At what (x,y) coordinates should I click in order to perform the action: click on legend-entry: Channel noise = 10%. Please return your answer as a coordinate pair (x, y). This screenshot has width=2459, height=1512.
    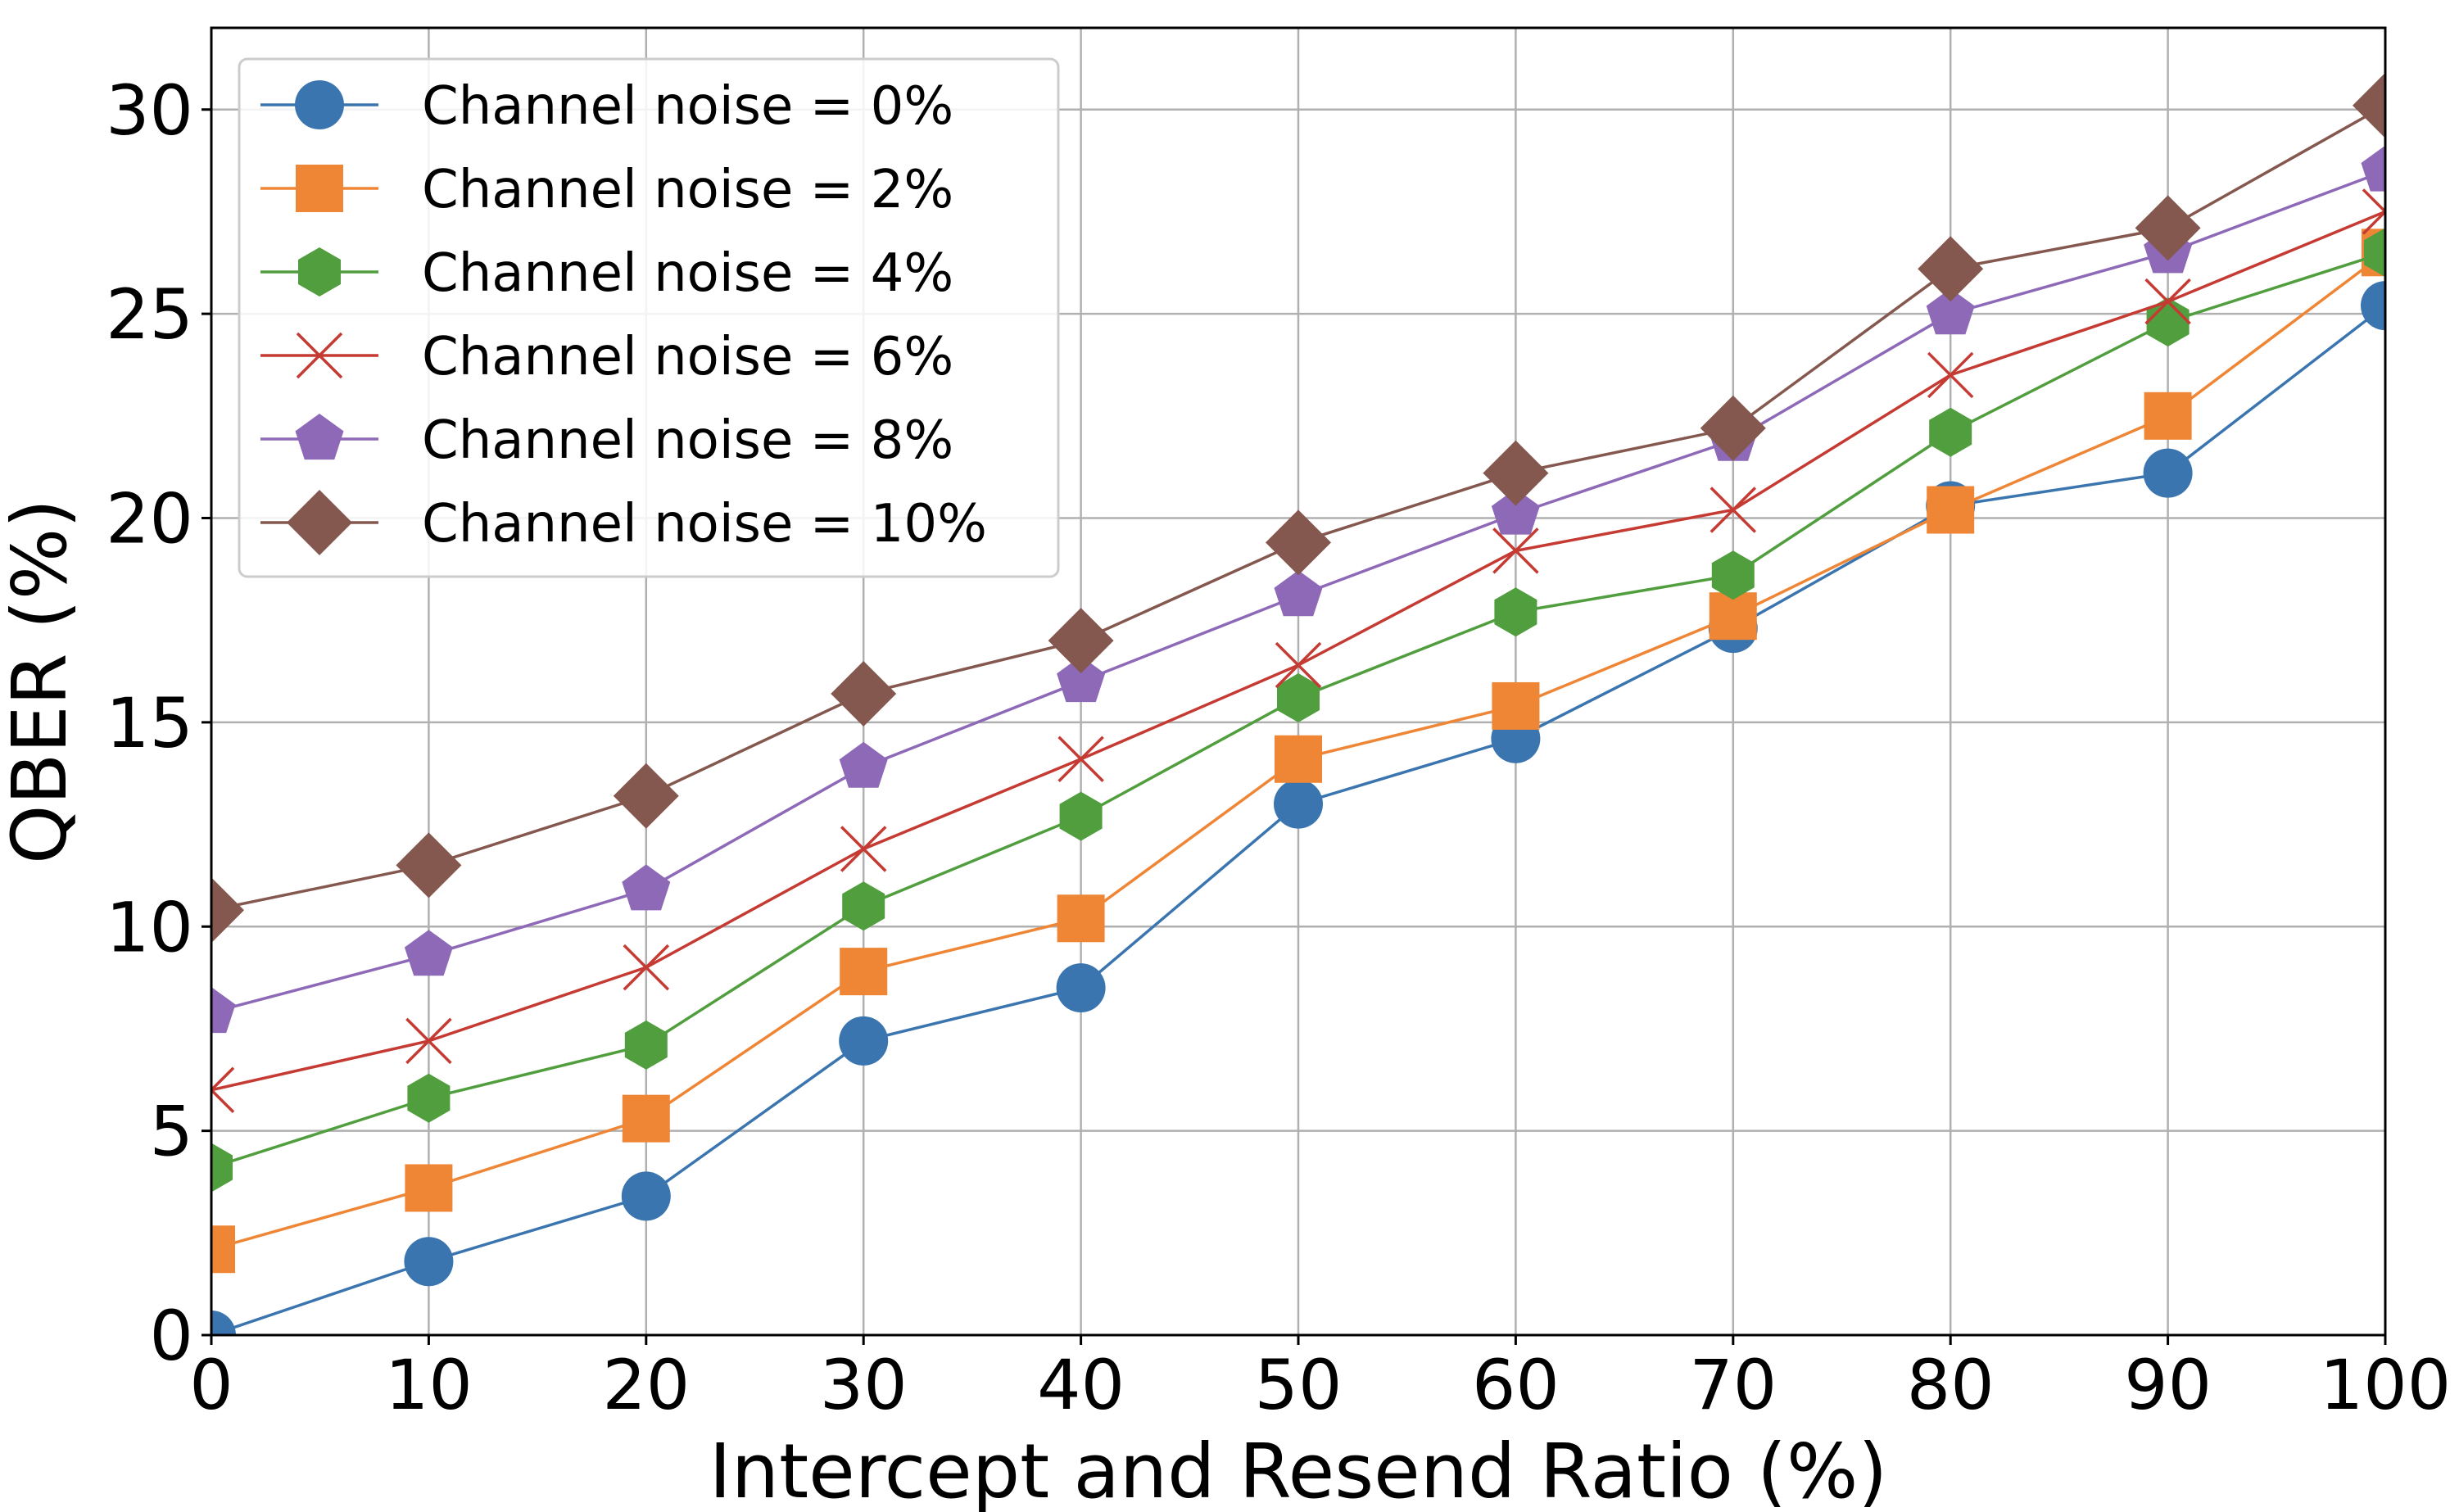
    Looking at the image, I should click on (623, 522).